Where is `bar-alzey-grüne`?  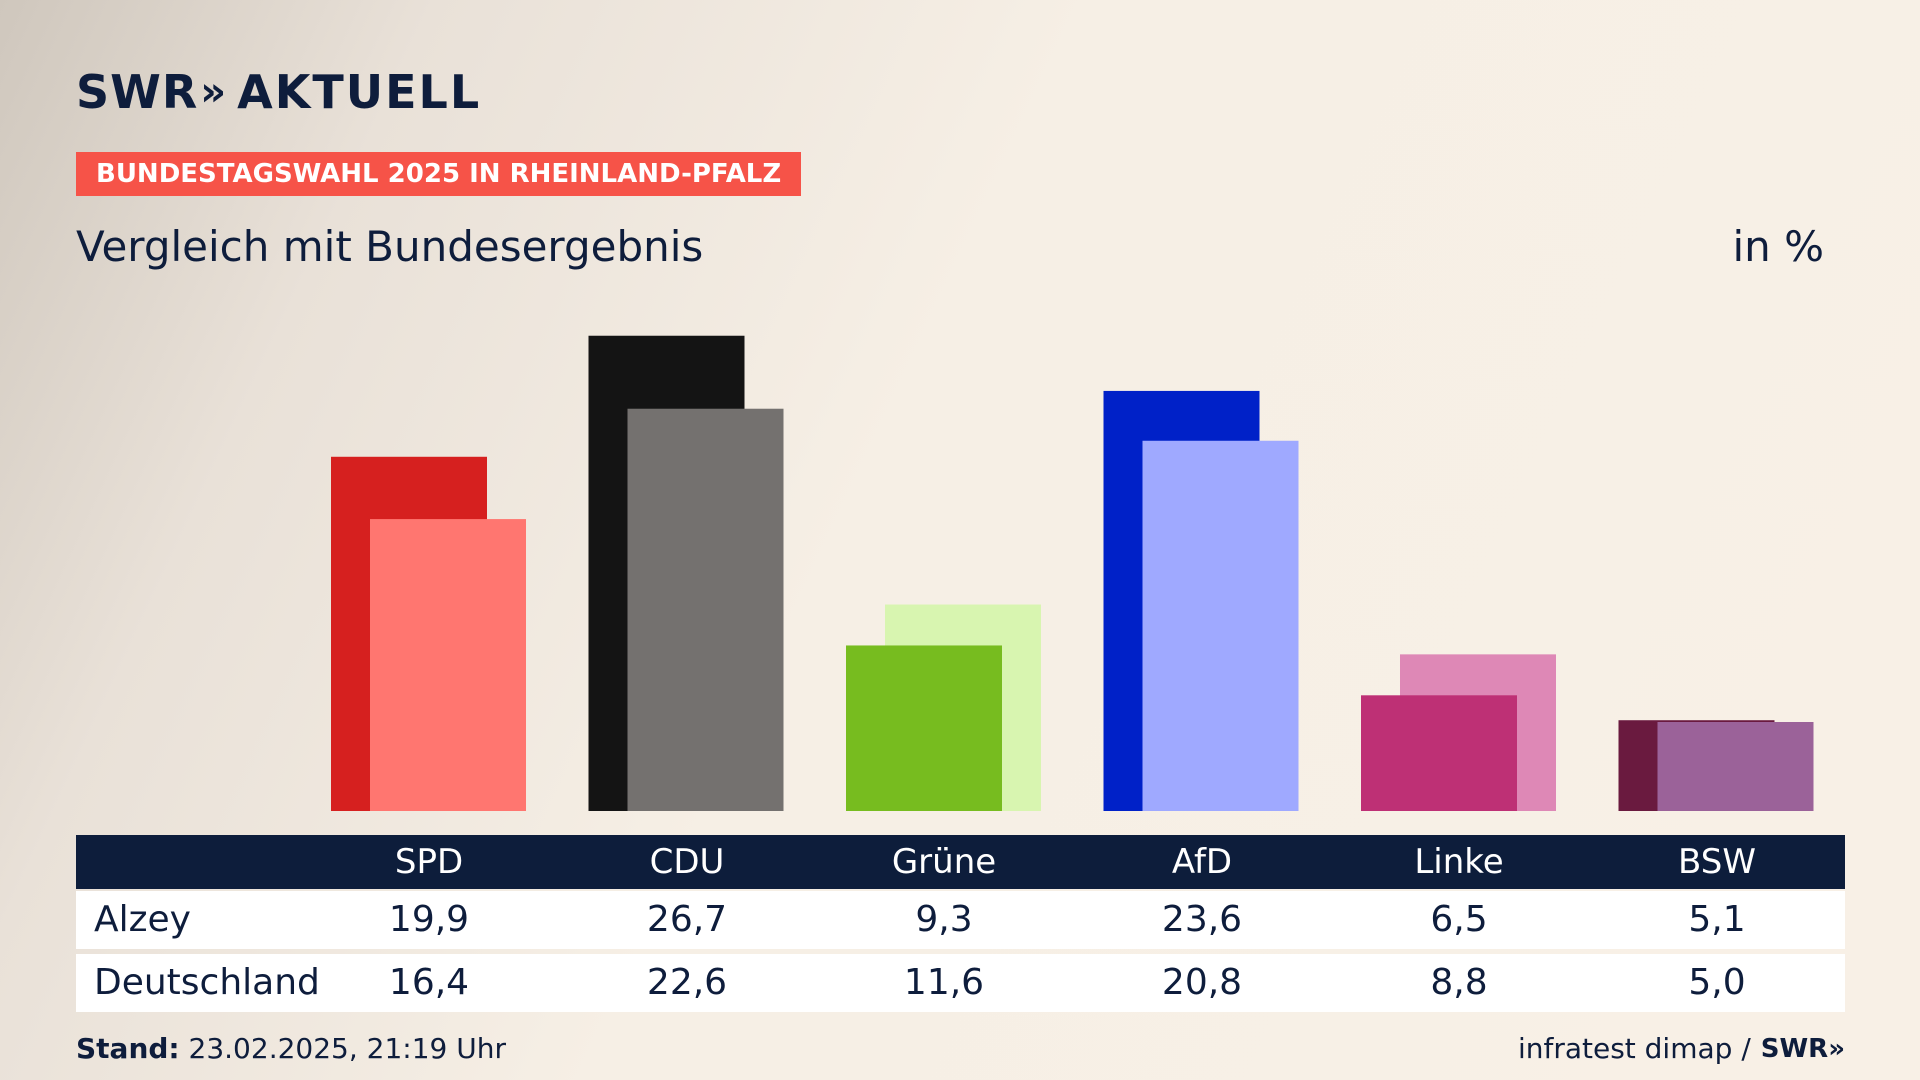
bar-alzey-grüne is located at coordinates (924, 728).